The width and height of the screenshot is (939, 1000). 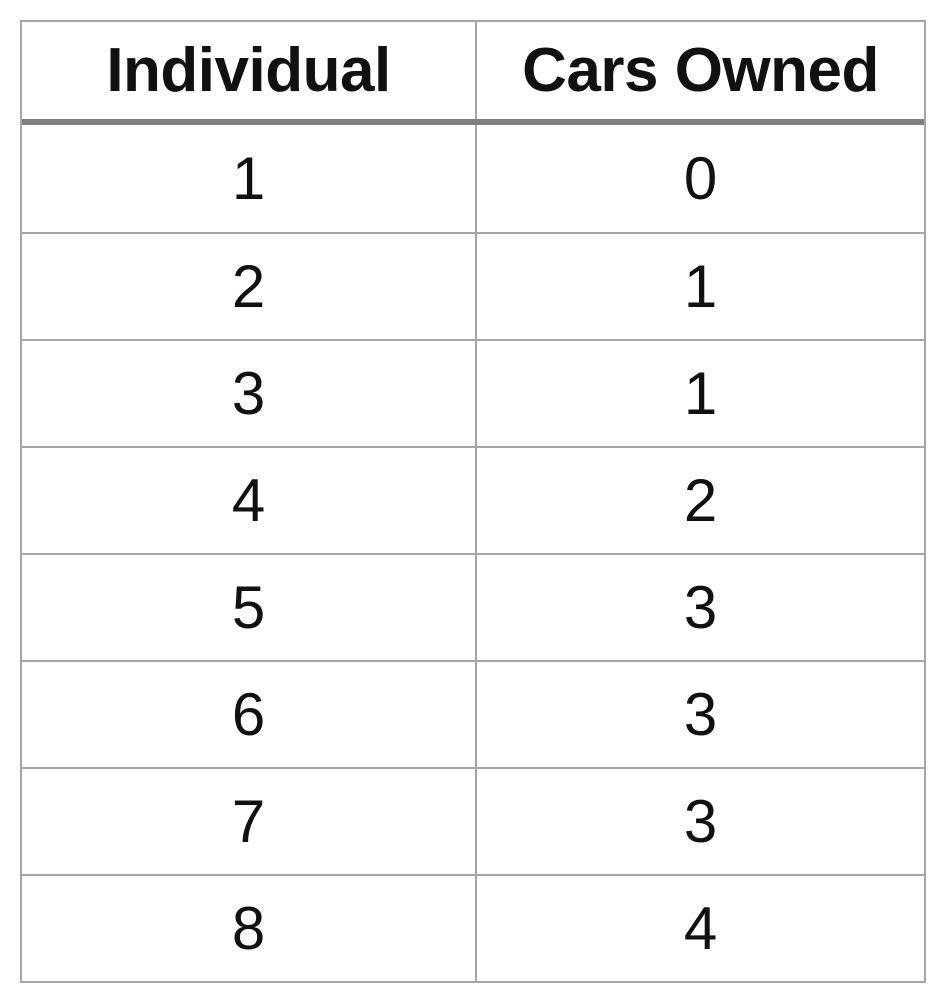 I want to click on cell-cars-owned: 0, so click(x=700, y=178).